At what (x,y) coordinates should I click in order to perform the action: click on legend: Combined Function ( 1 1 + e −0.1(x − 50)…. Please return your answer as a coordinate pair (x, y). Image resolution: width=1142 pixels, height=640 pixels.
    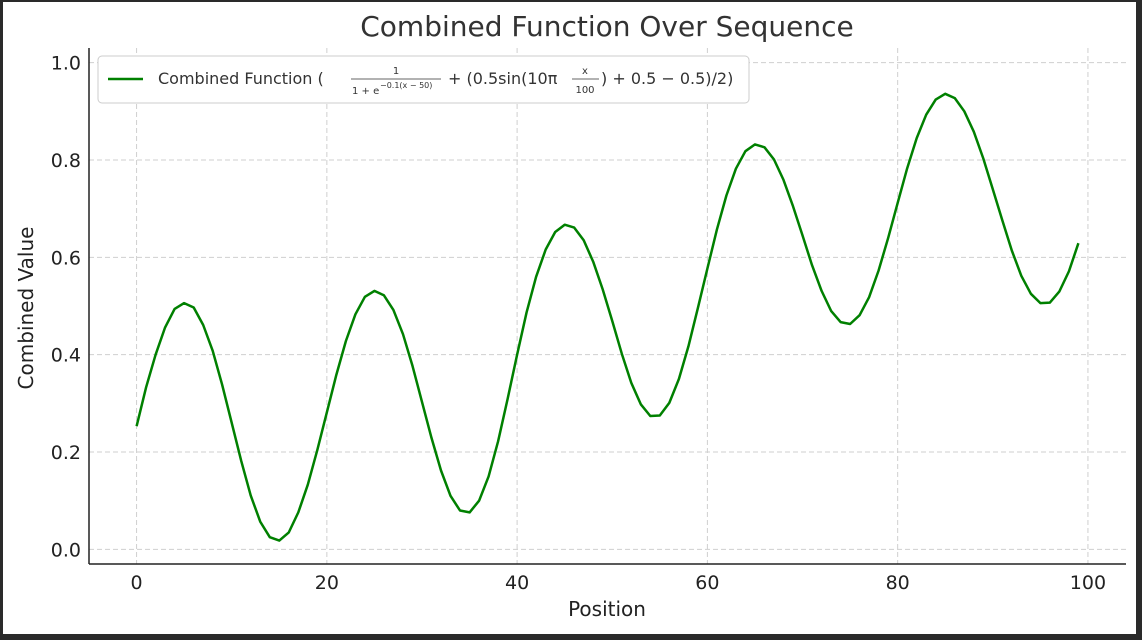
    Looking at the image, I should click on (423, 79).